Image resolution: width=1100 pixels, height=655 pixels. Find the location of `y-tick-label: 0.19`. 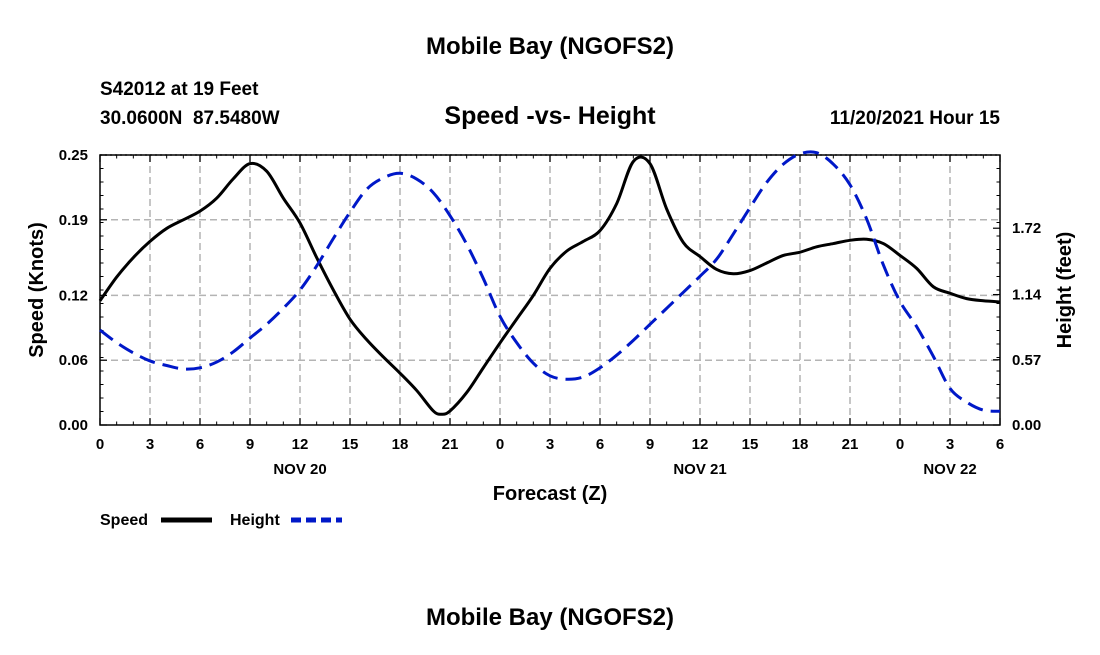

y-tick-label: 0.19 is located at coordinates (73, 220).